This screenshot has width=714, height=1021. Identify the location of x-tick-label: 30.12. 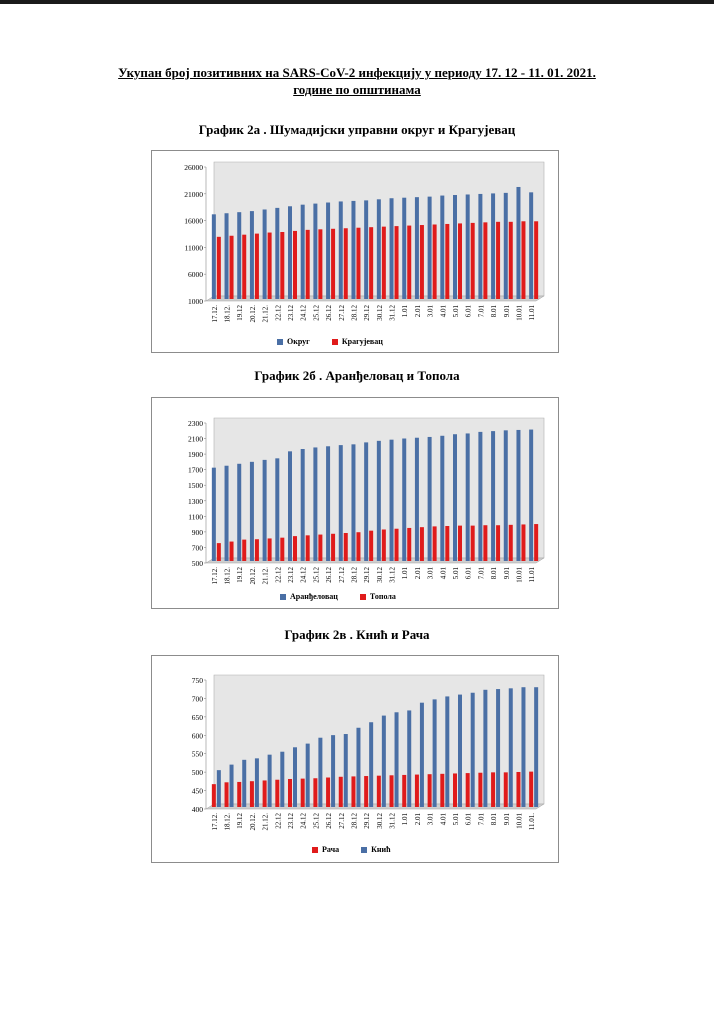
(380, 575).